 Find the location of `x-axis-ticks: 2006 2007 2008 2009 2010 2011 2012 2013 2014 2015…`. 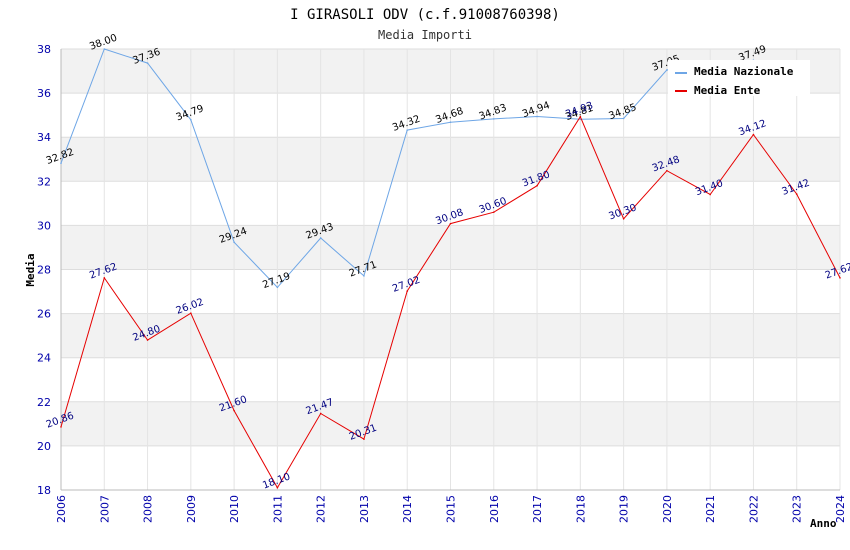

x-axis-ticks: 2006 2007 2008 2009 2010 2011 2012 2013 2014 2015… is located at coordinates (451, 509).